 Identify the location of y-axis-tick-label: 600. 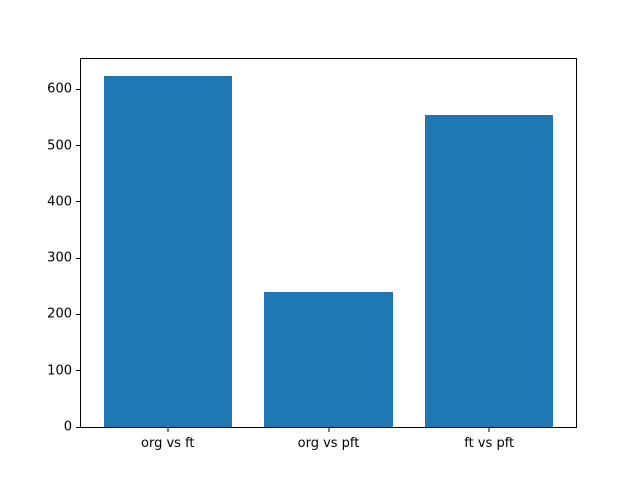
(59, 89).